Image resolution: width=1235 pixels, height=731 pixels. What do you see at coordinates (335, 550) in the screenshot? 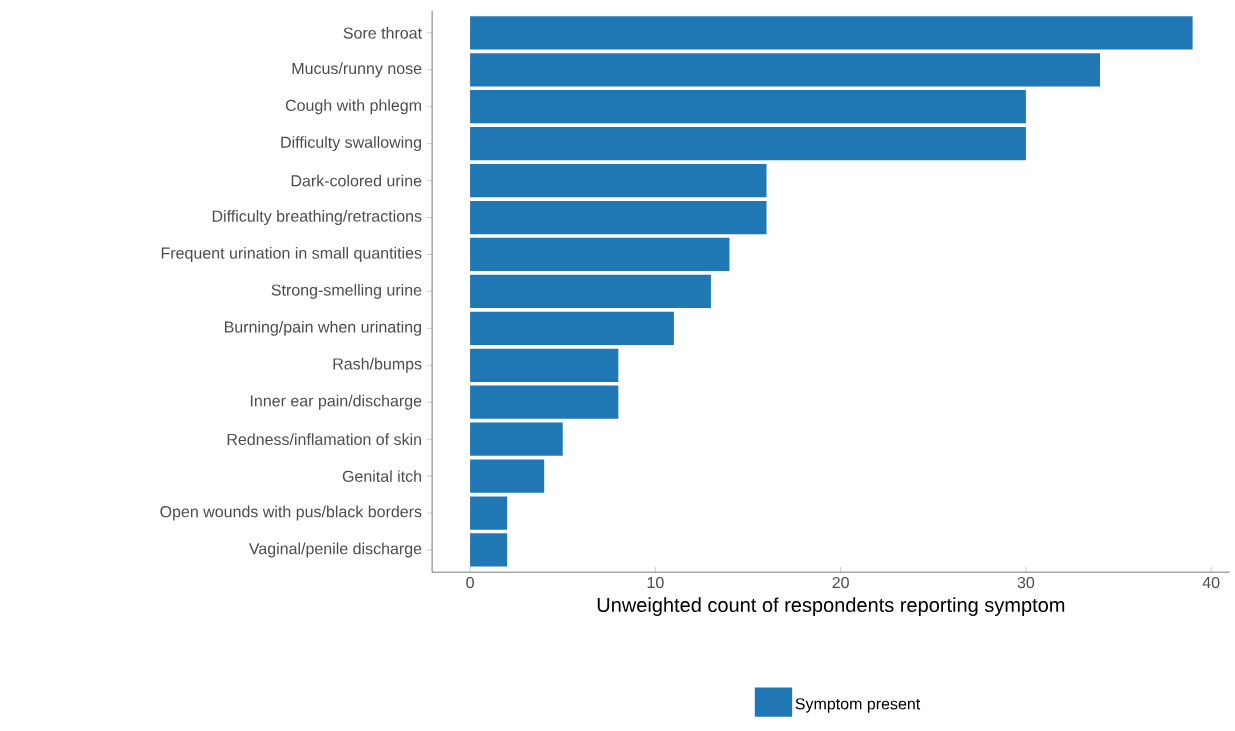
I see `y-tick-label: Vaginal/penile discharge` at bounding box center [335, 550].